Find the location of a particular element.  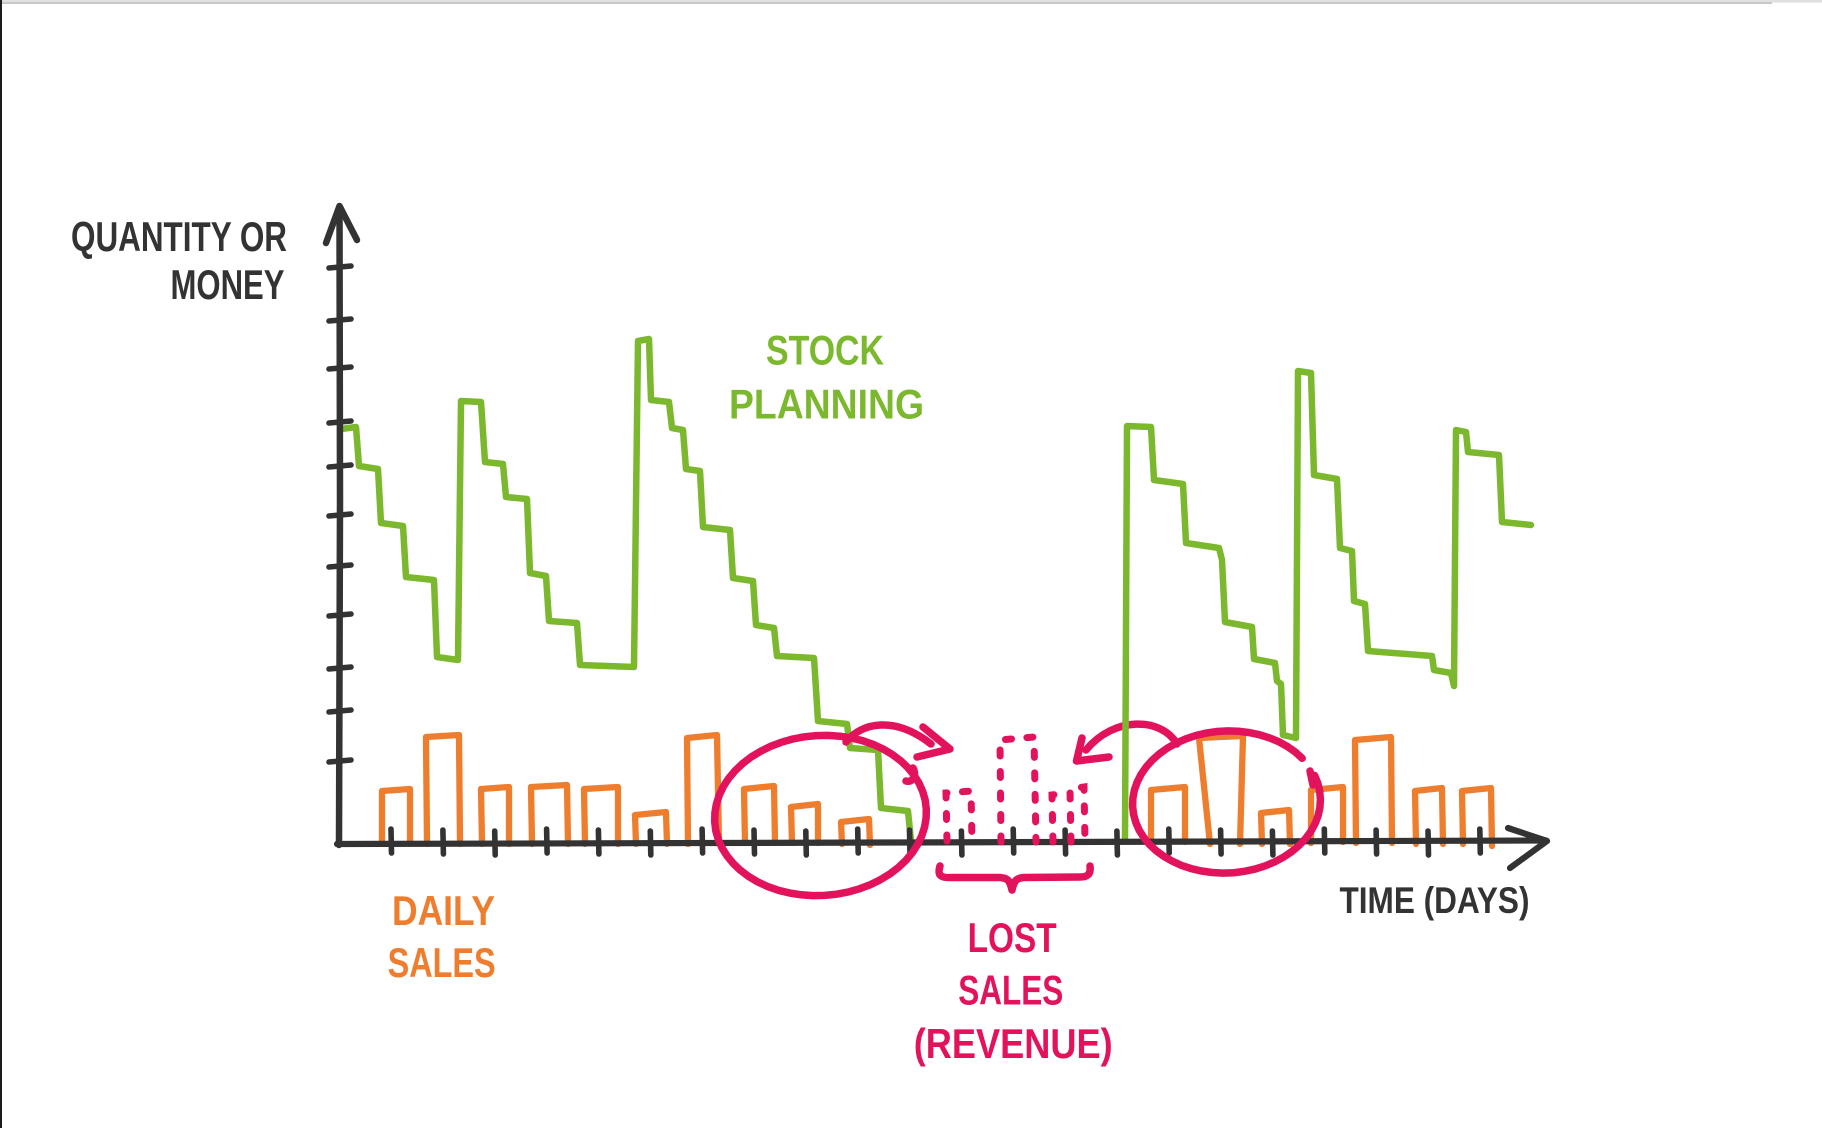

svg-text: PLANNING is located at coordinates (826, 404).